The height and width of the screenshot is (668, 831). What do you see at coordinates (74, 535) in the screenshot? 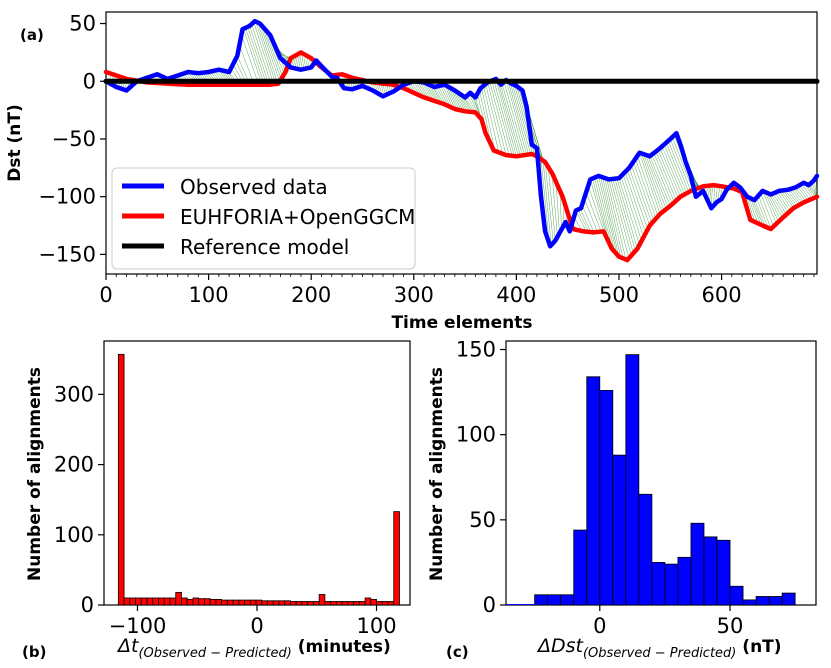
I see `y-tick-label: 100` at bounding box center [74, 535].